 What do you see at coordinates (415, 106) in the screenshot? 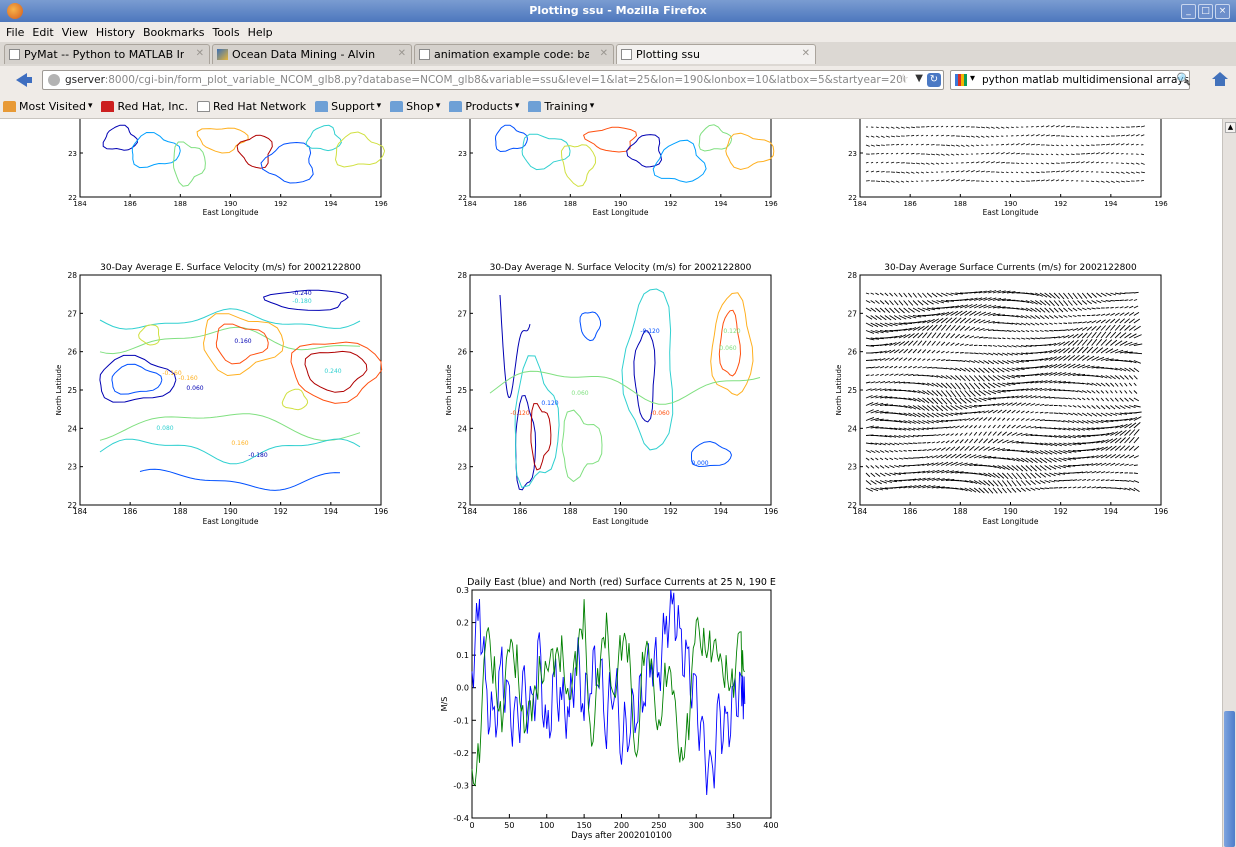
I see `bookmark-shop: Shop ▾` at bounding box center [415, 106].